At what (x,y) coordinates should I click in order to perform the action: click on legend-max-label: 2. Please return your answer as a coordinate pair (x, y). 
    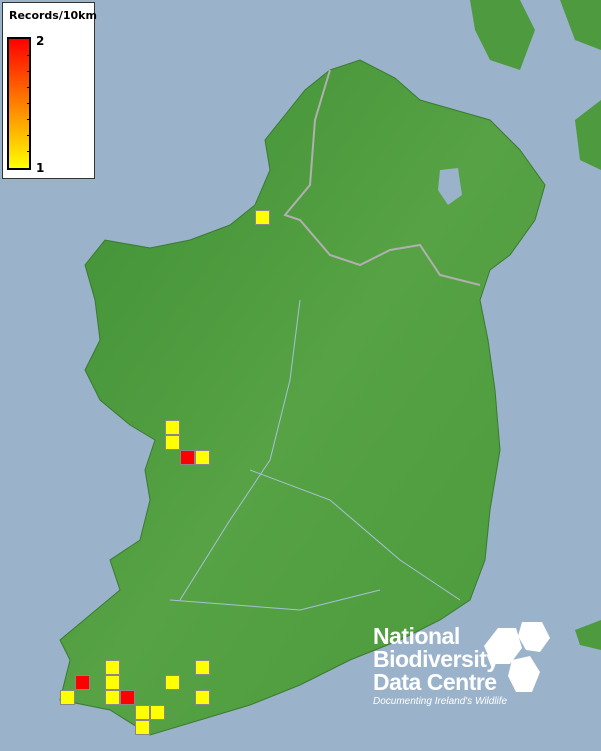
    Looking at the image, I should click on (40, 41).